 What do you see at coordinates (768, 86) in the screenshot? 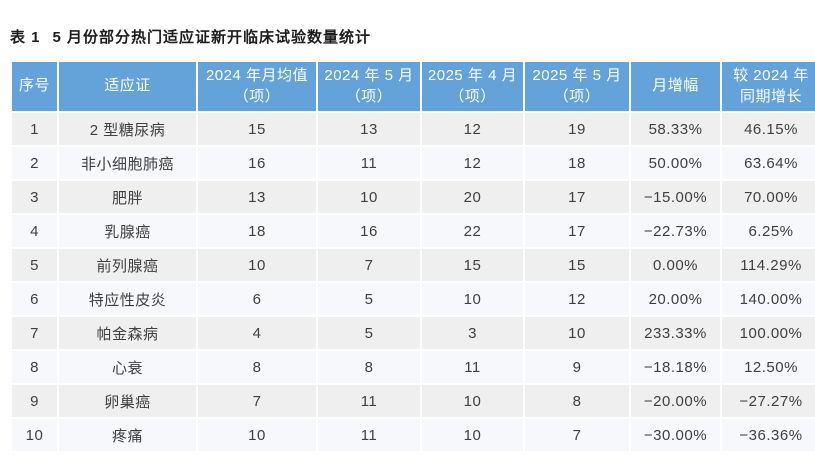
I see `column-header: 较 2024 年同期增长` at bounding box center [768, 86].